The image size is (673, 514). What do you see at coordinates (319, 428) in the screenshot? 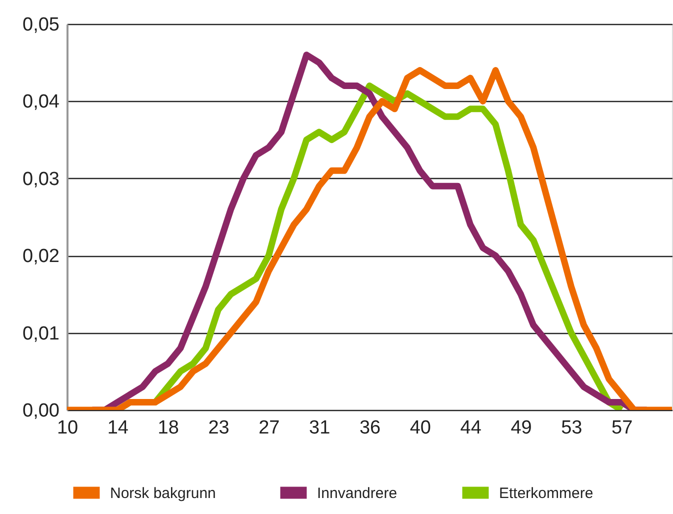
I see `x-tick-label: 31` at bounding box center [319, 428].